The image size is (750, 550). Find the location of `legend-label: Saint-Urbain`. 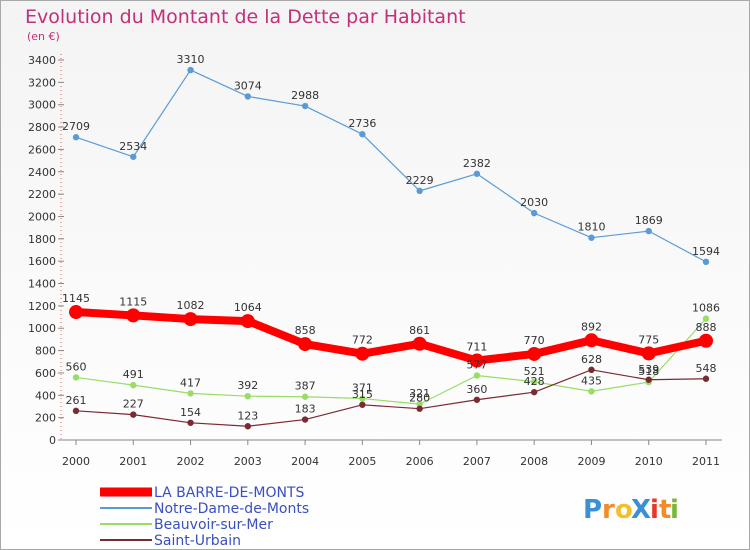

legend-label: Saint-Urbain is located at coordinates (197, 541).